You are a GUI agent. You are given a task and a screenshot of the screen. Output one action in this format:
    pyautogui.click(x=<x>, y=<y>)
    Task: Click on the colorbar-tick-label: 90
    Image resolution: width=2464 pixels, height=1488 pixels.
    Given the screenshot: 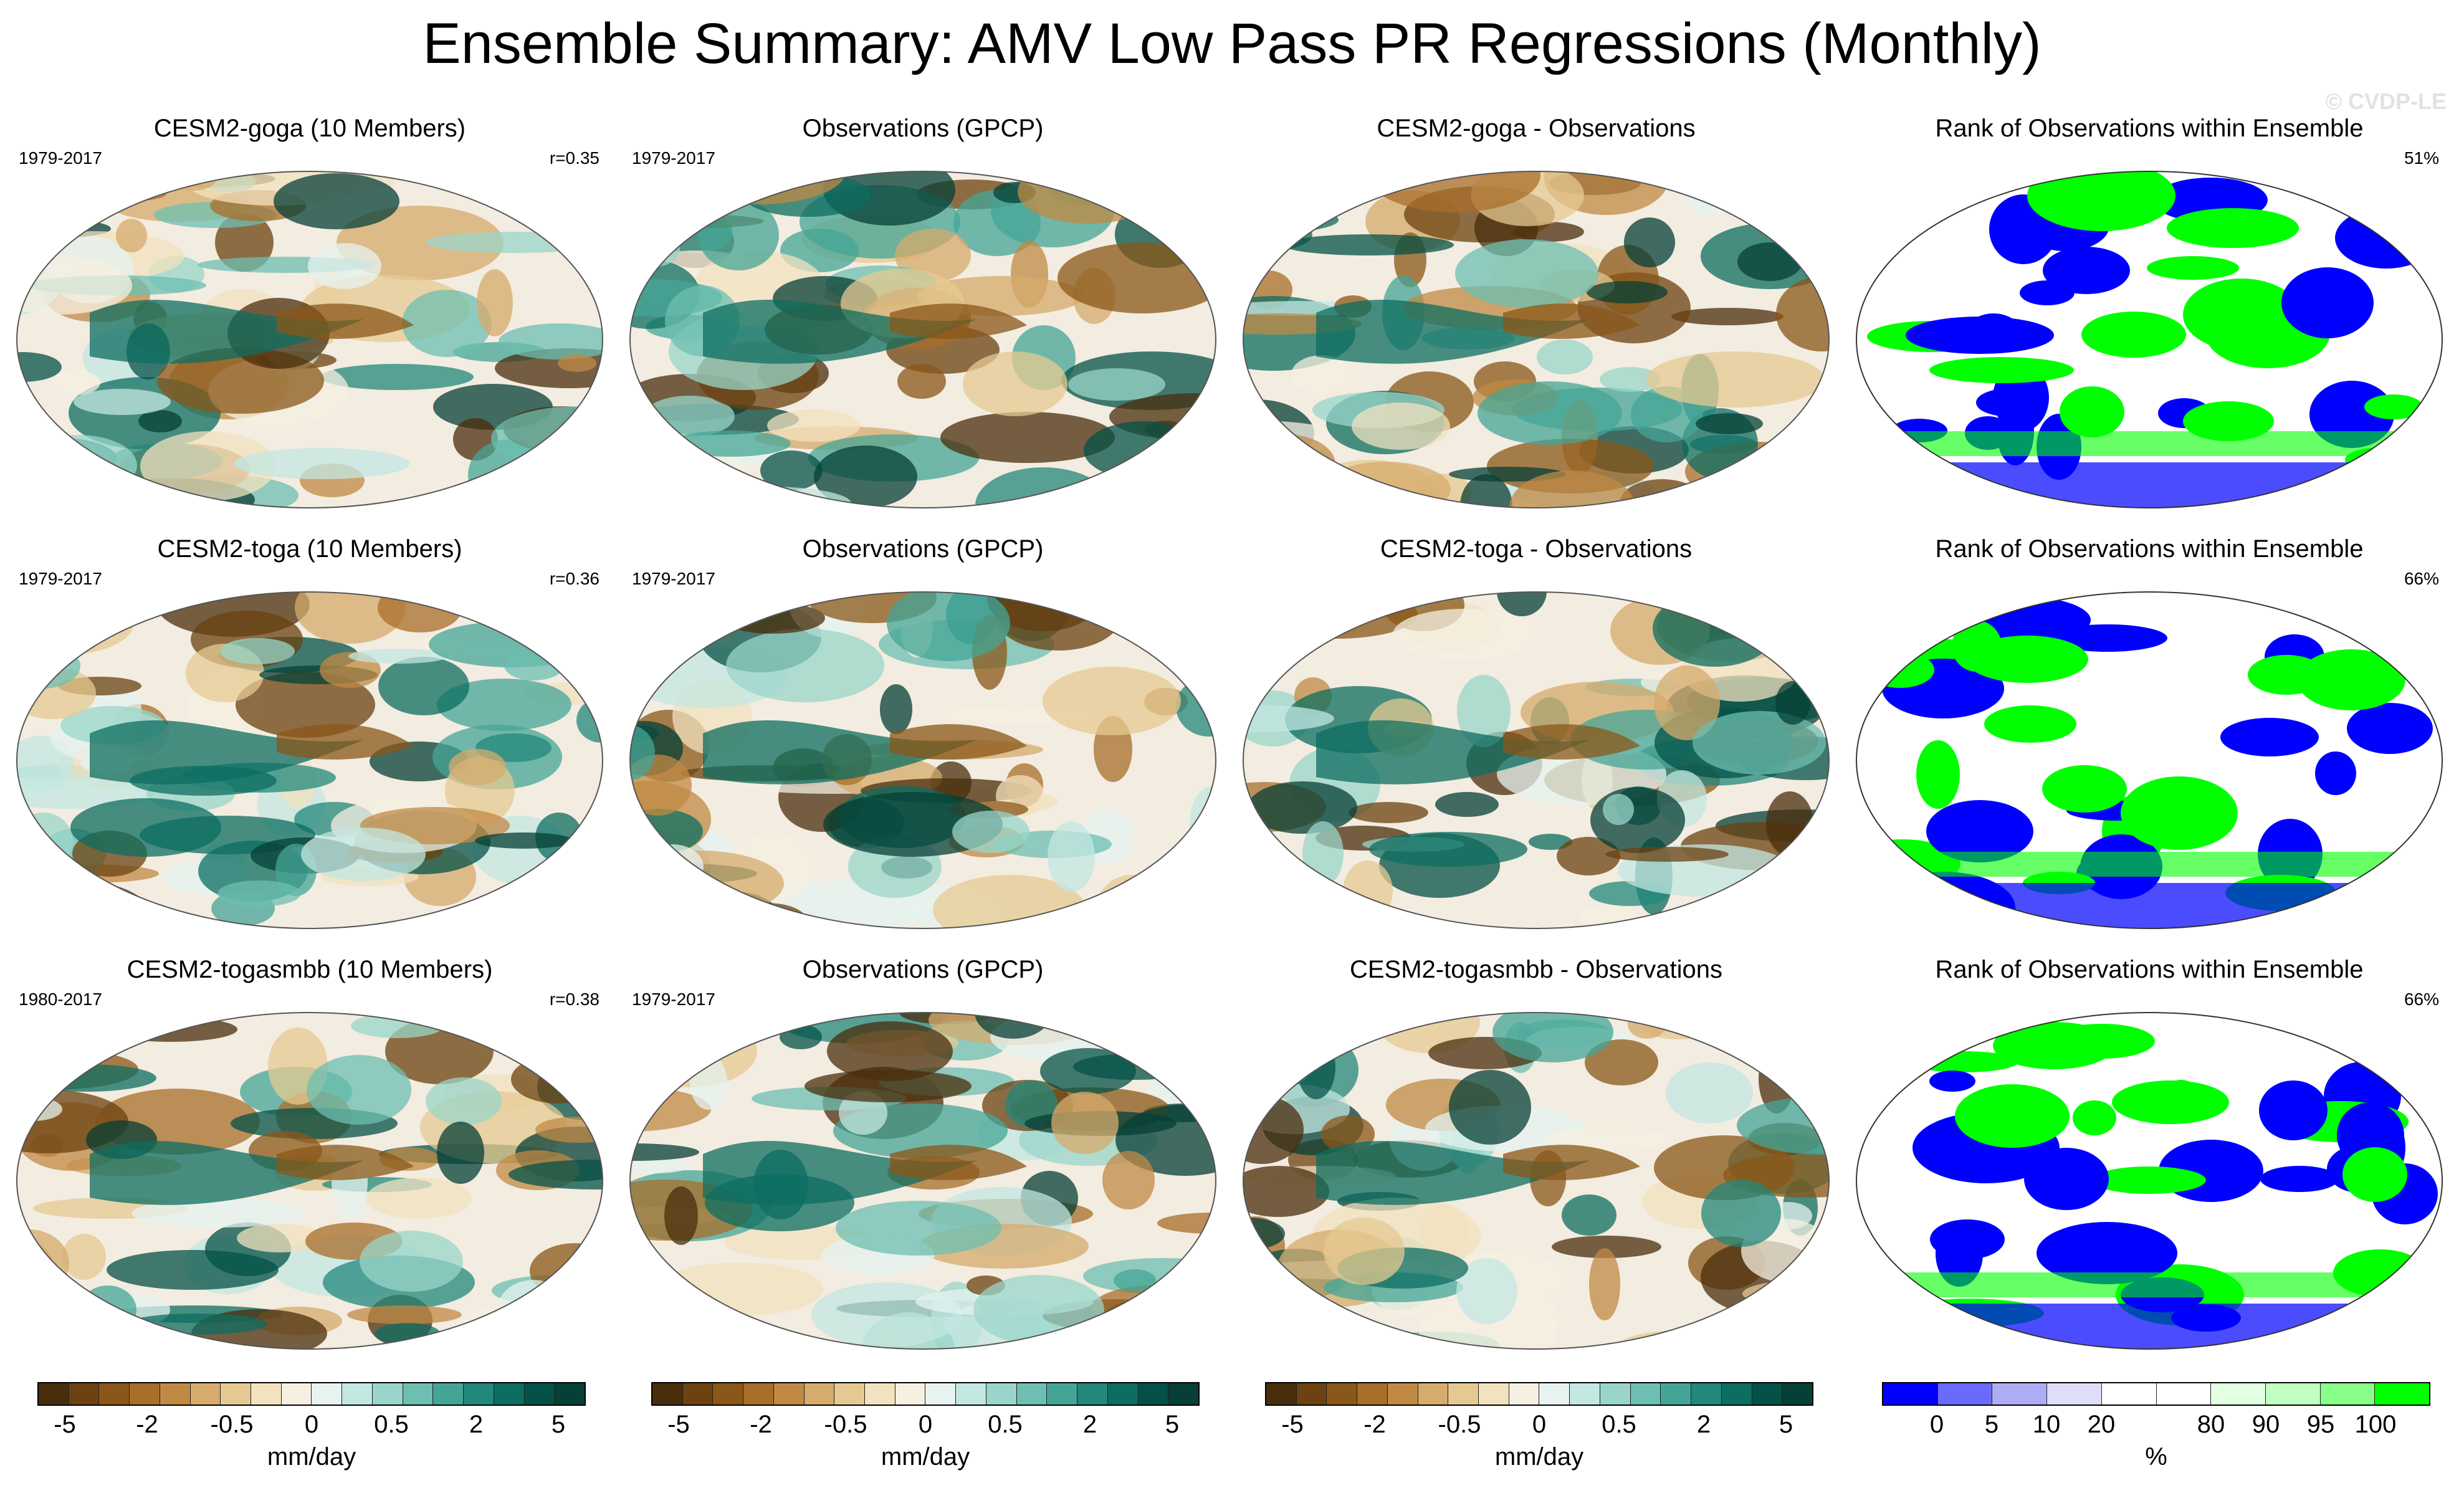 What is the action you would take?
    pyautogui.click(x=2266, y=1424)
    